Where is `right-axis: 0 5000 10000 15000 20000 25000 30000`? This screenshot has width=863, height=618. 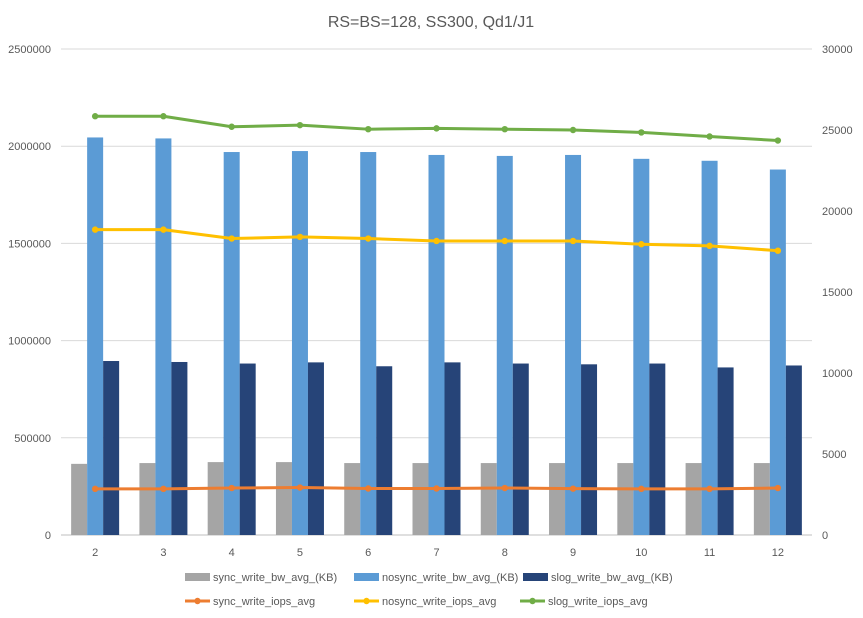 right-axis: 0 5000 10000 15000 20000 25000 30000 is located at coordinates (837, 293).